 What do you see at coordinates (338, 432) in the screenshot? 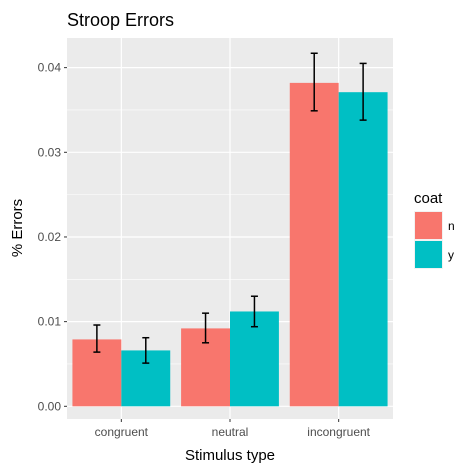
I see `x-tick-label: incongruent` at bounding box center [338, 432].